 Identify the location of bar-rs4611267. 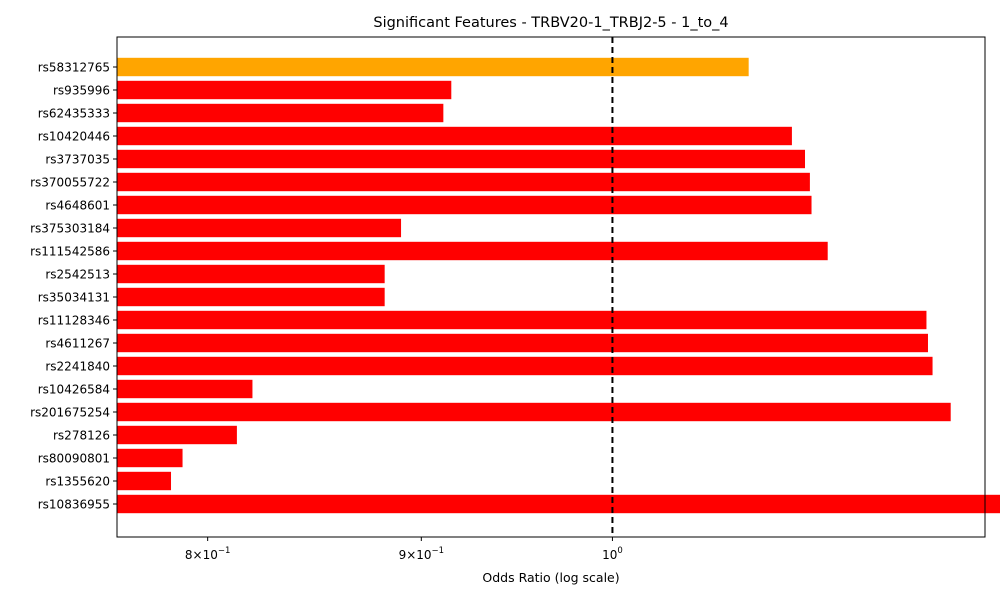
(522, 343).